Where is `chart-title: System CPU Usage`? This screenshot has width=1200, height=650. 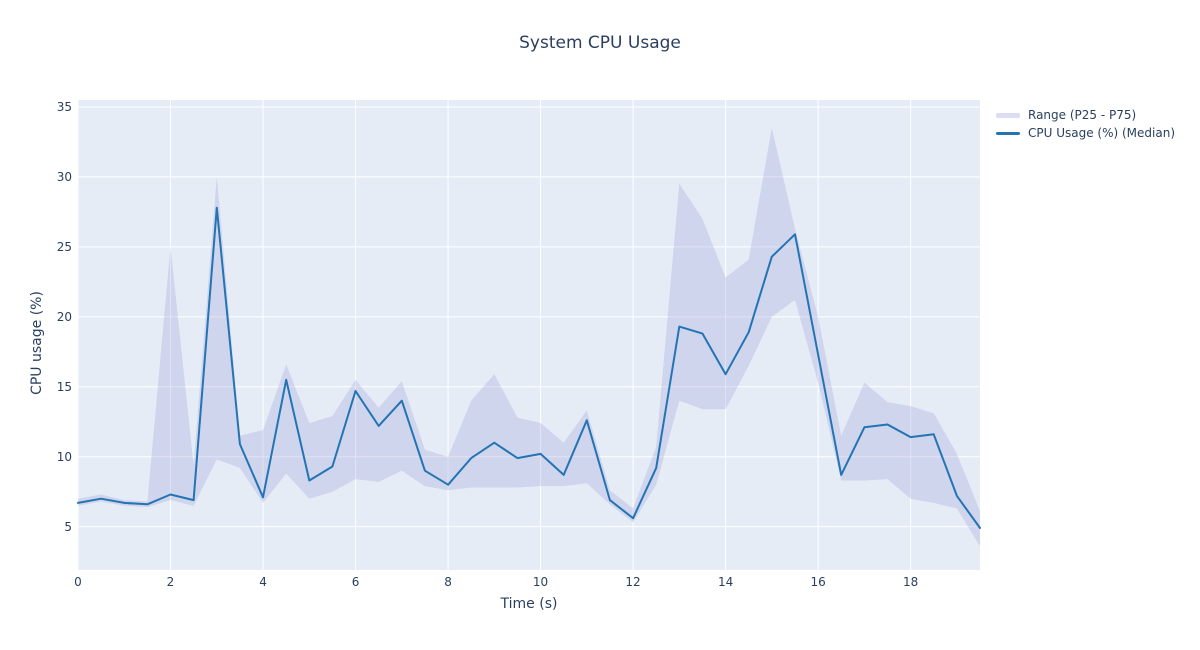 chart-title: System CPU Usage is located at coordinates (600, 43).